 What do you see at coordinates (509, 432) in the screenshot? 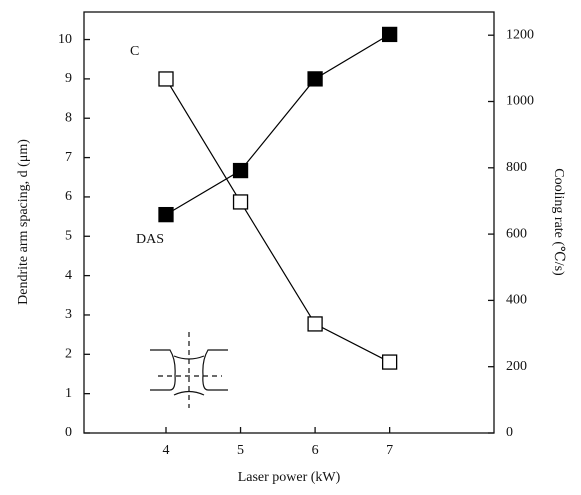
I see `y2-tick-label: 0` at bounding box center [509, 432].